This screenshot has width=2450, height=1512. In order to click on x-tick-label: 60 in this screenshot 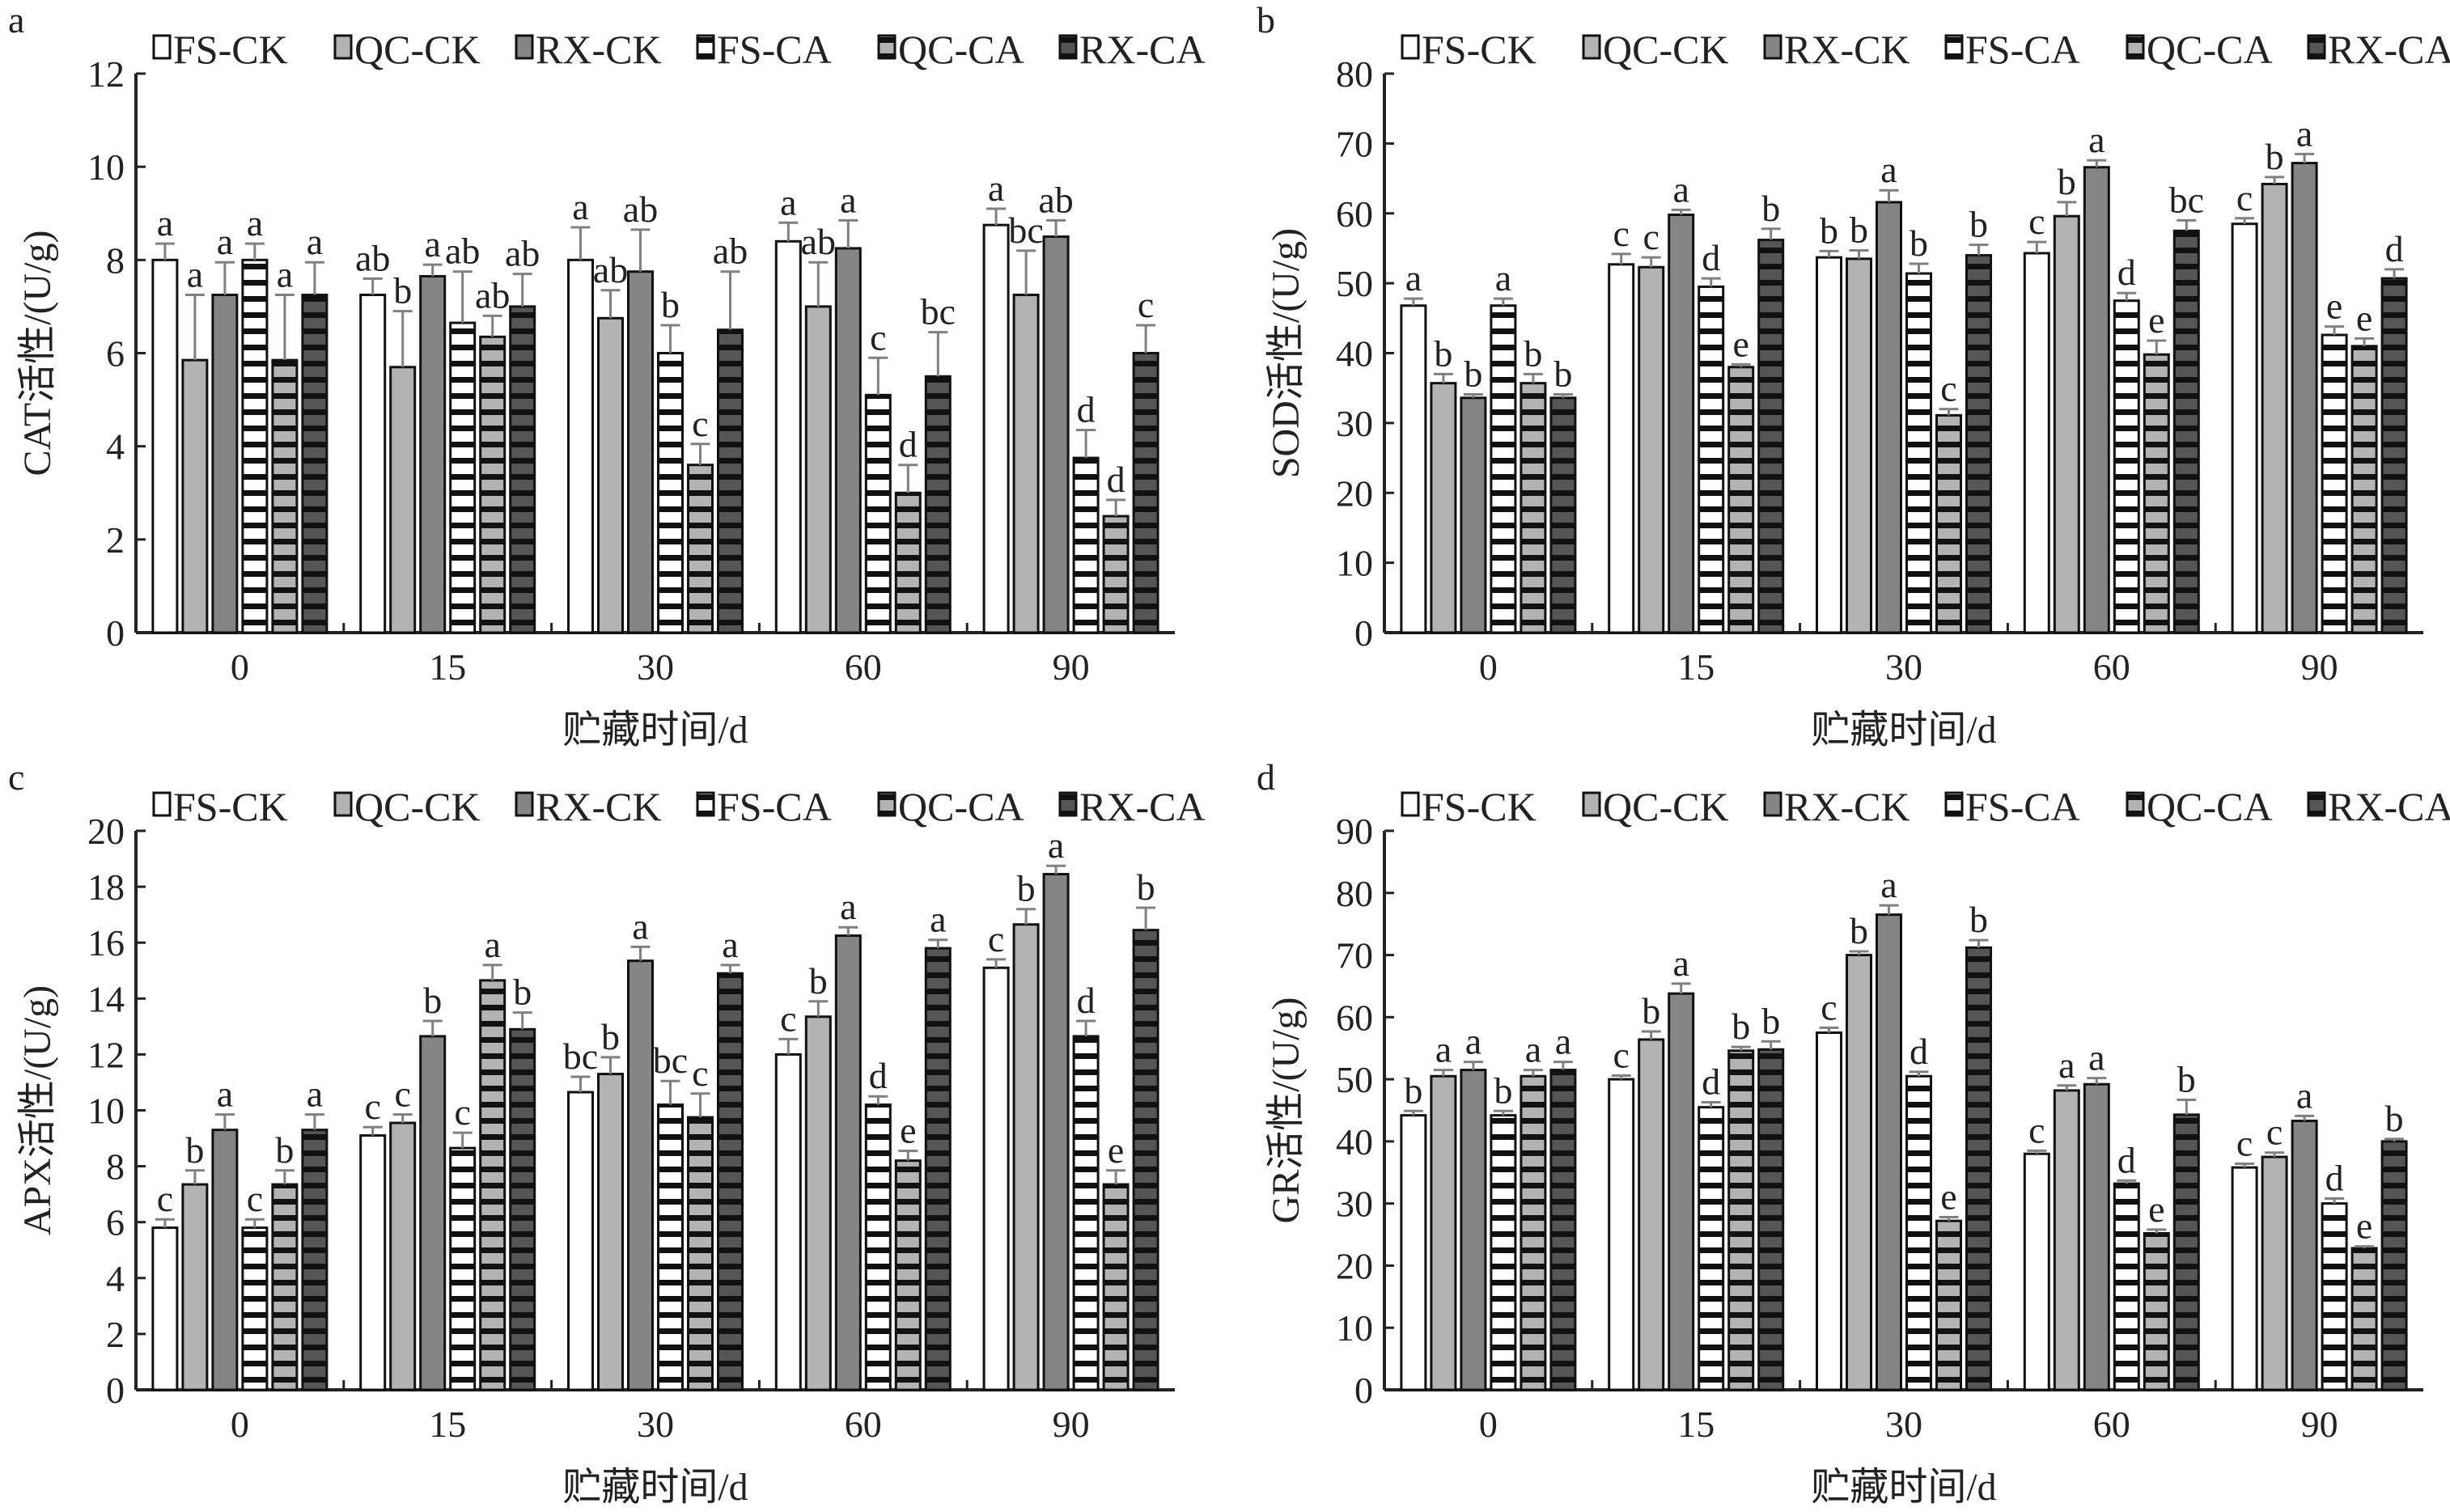, I will do `click(2111, 667)`.